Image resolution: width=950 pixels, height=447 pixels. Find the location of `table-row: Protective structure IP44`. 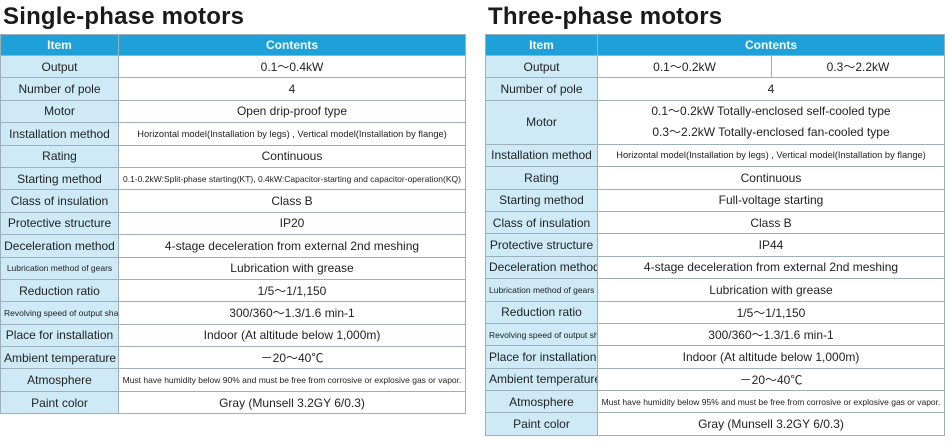

table-row: Protective structure IP44 is located at coordinates (715, 245).